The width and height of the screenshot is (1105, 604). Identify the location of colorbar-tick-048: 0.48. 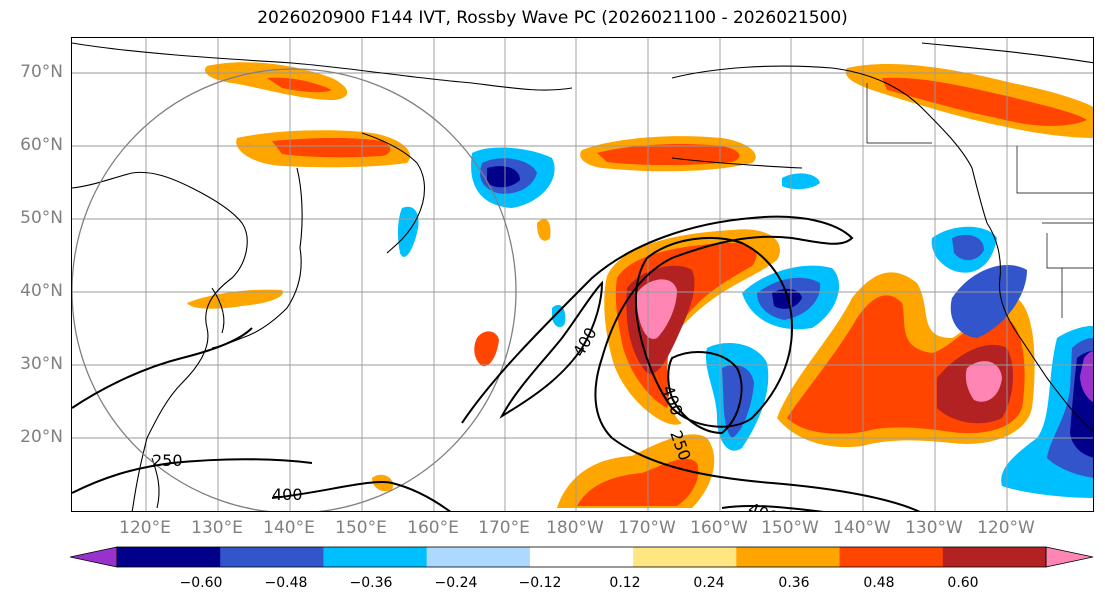
(879, 583).